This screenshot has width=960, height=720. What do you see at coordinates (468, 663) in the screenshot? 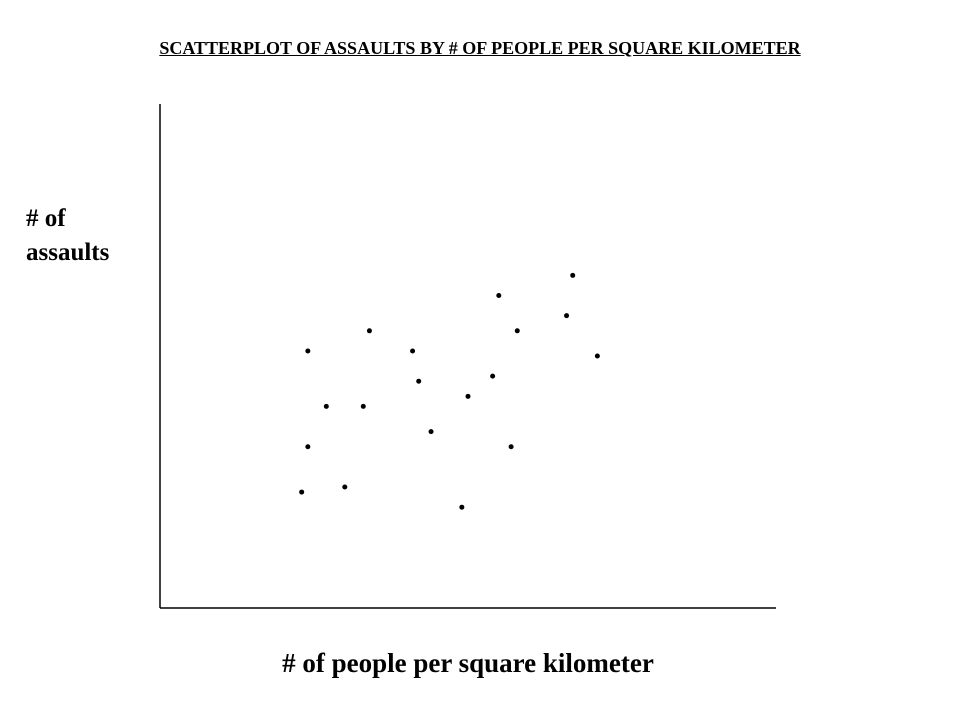
I see `x-axis-label: # of people per square kilometer` at bounding box center [468, 663].